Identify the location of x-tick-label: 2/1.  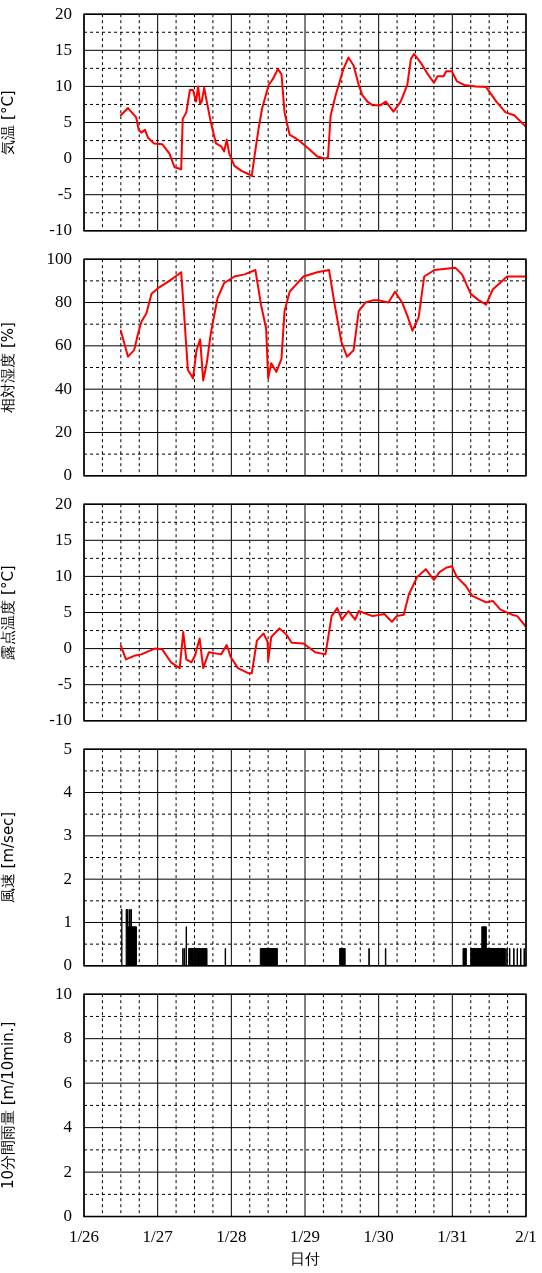
(526, 1237).